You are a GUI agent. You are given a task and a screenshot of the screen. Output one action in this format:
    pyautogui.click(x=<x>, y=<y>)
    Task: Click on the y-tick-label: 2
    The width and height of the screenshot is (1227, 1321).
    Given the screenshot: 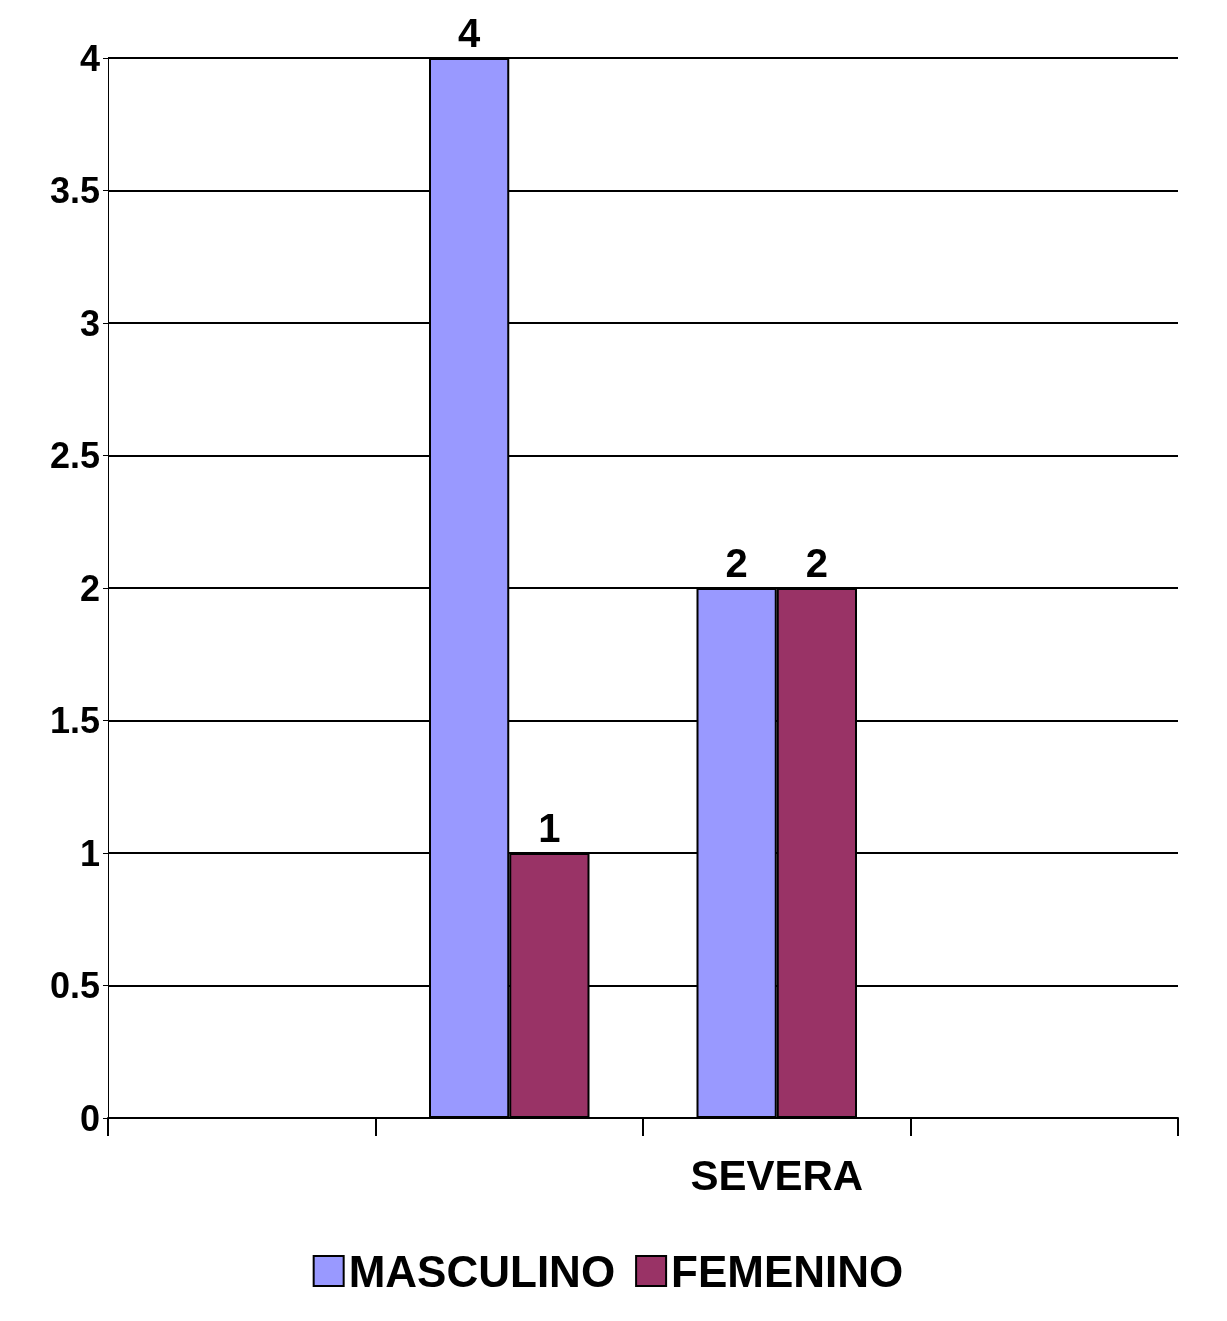 What is the action you would take?
    pyautogui.click(x=89, y=588)
    